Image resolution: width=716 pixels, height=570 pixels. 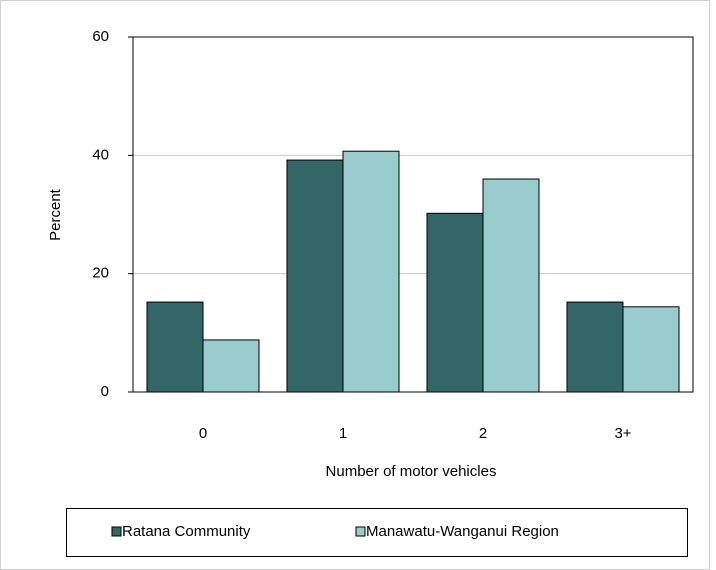 I want to click on legend-label: Ratana Community, so click(x=186, y=531).